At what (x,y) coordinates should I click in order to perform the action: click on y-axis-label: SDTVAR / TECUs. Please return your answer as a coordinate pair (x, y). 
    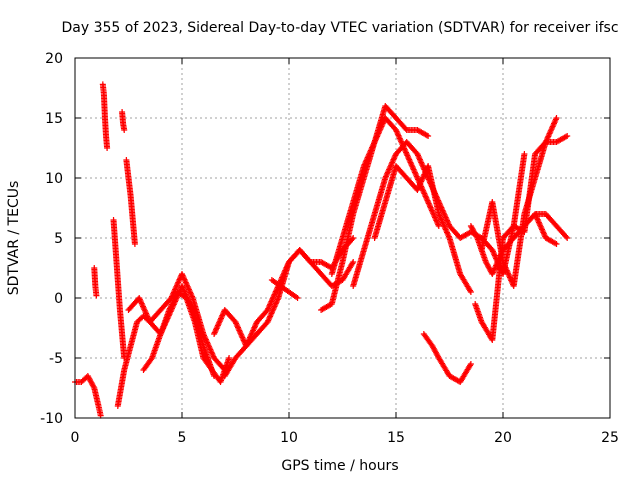
    Looking at the image, I should click on (14, 238).